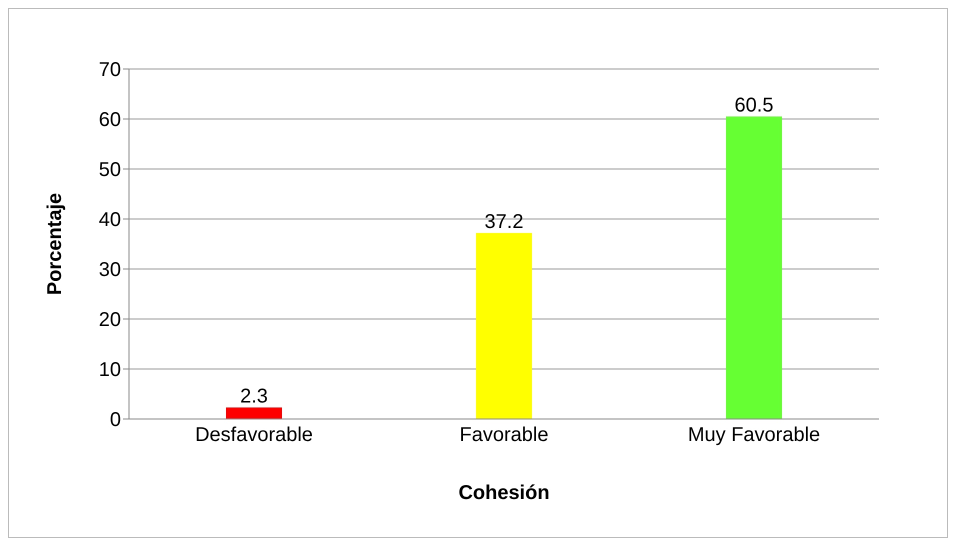 Image resolution: width=955 pixels, height=545 pixels. What do you see at coordinates (754, 105) in the screenshot?
I see `data-label: 60.5` at bounding box center [754, 105].